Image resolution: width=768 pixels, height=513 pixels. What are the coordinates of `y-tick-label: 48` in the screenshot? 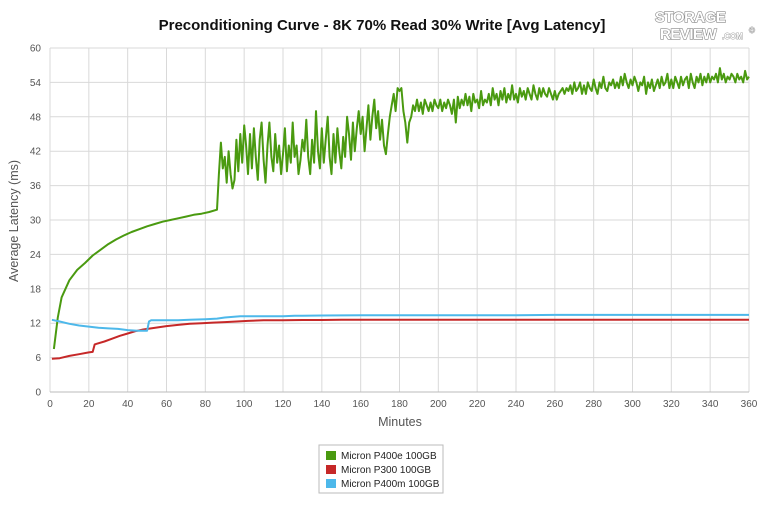 It's located at (36, 117).